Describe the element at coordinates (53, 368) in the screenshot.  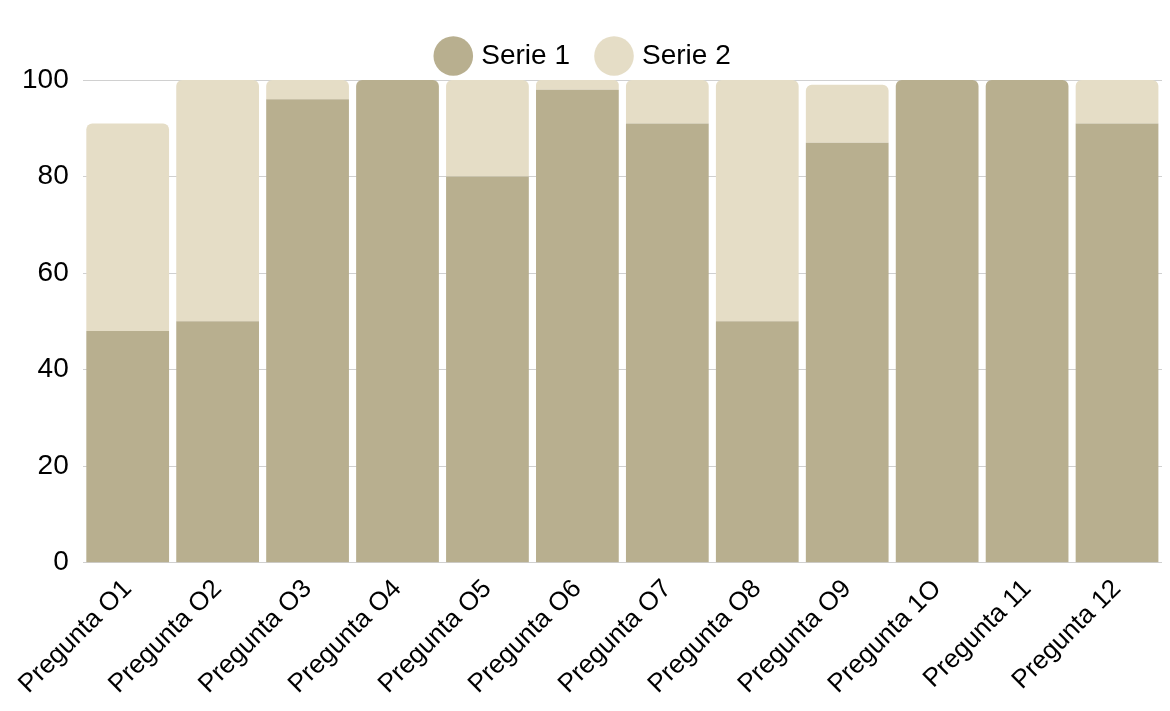
I see `y-tick-label: 40` at that location.